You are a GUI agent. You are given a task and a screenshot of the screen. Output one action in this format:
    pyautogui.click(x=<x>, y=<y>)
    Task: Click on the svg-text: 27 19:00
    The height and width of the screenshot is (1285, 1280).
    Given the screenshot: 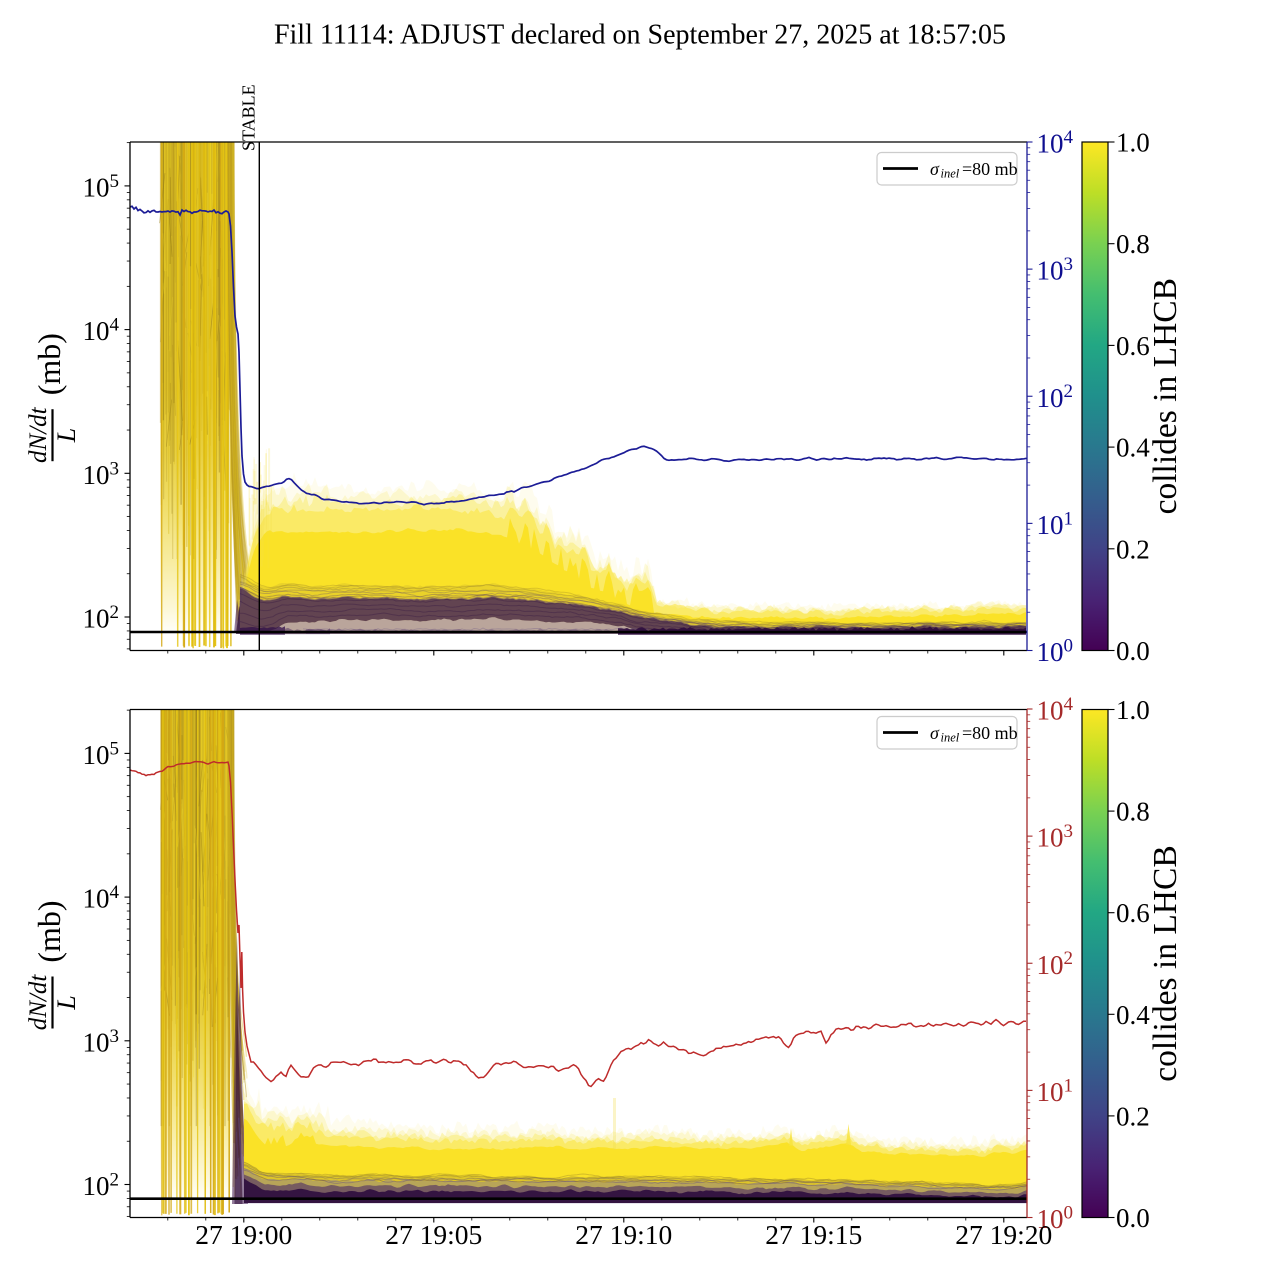 What is the action you would take?
    pyautogui.click(x=243, y=1234)
    